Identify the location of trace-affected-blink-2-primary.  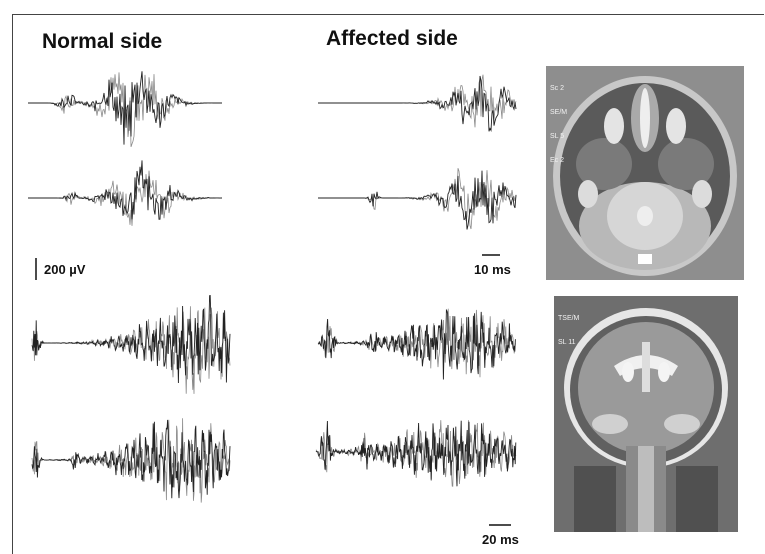
(417, 200).